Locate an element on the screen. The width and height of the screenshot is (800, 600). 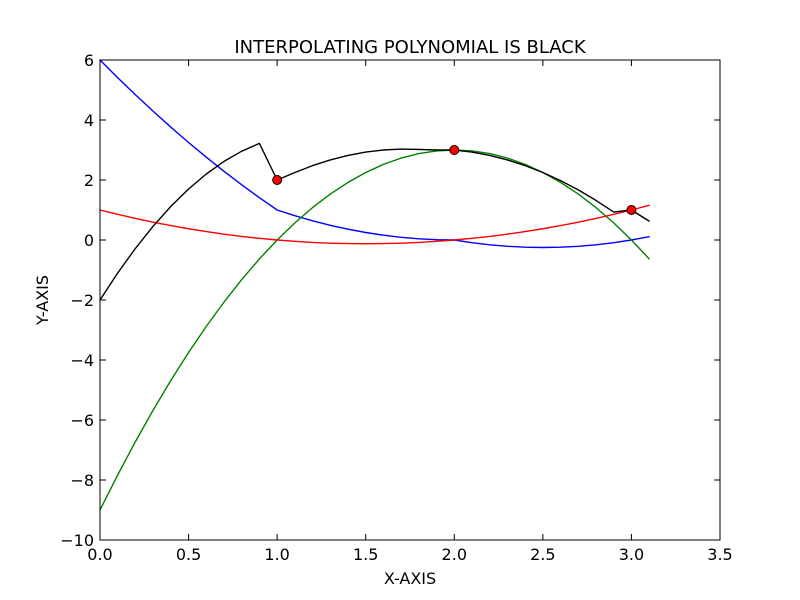
x-tick-label: 2.0 is located at coordinates (454, 554).